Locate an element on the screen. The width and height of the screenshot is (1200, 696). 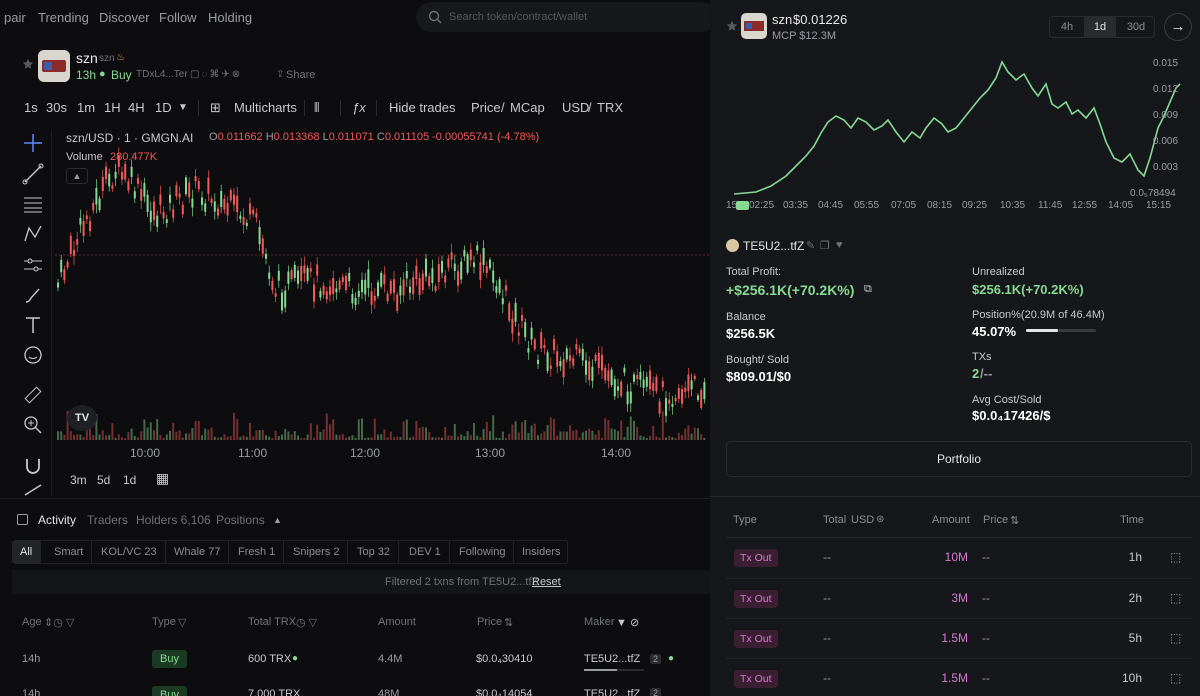
timeframe-1d: 1d is located at coordinates (1100, 27).